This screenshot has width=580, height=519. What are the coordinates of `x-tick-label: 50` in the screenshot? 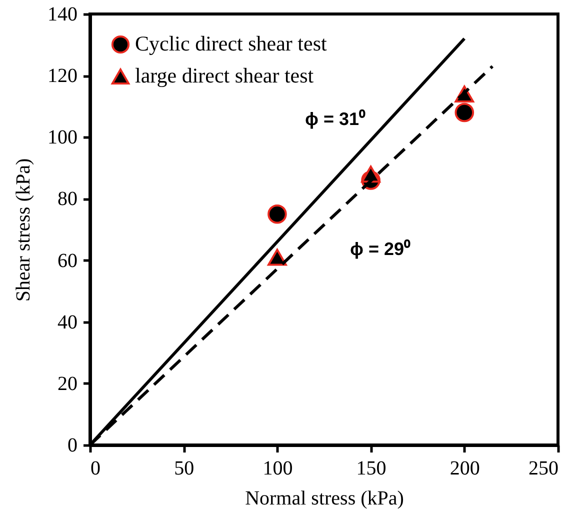 It's located at (184, 469).